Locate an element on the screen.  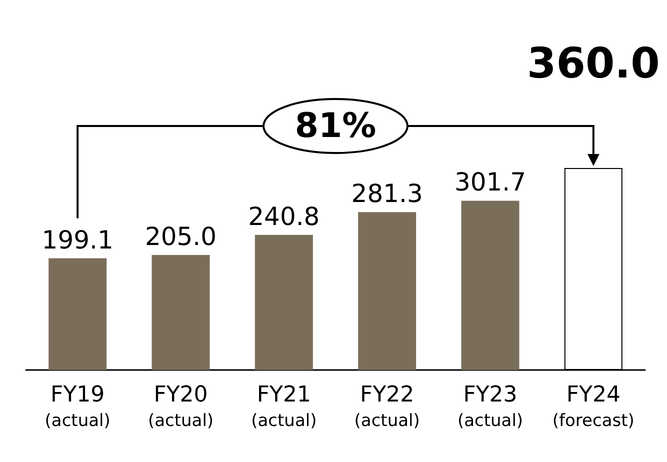
text: 81% is located at coordinates (335, 126).